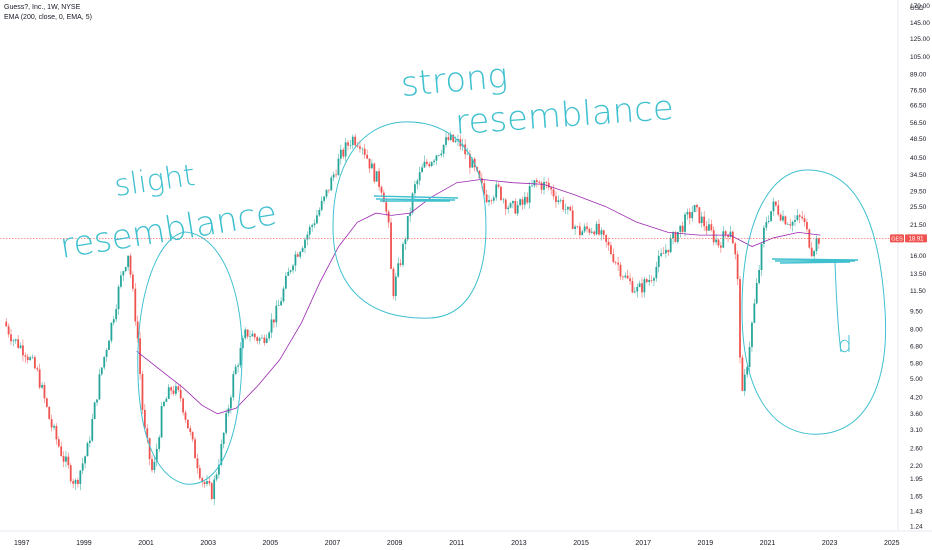 The height and width of the screenshot is (550, 932). What do you see at coordinates (892, 543) in the screenshot?
I see `x-tick-label: 2025` at bounding box center [892, 543].